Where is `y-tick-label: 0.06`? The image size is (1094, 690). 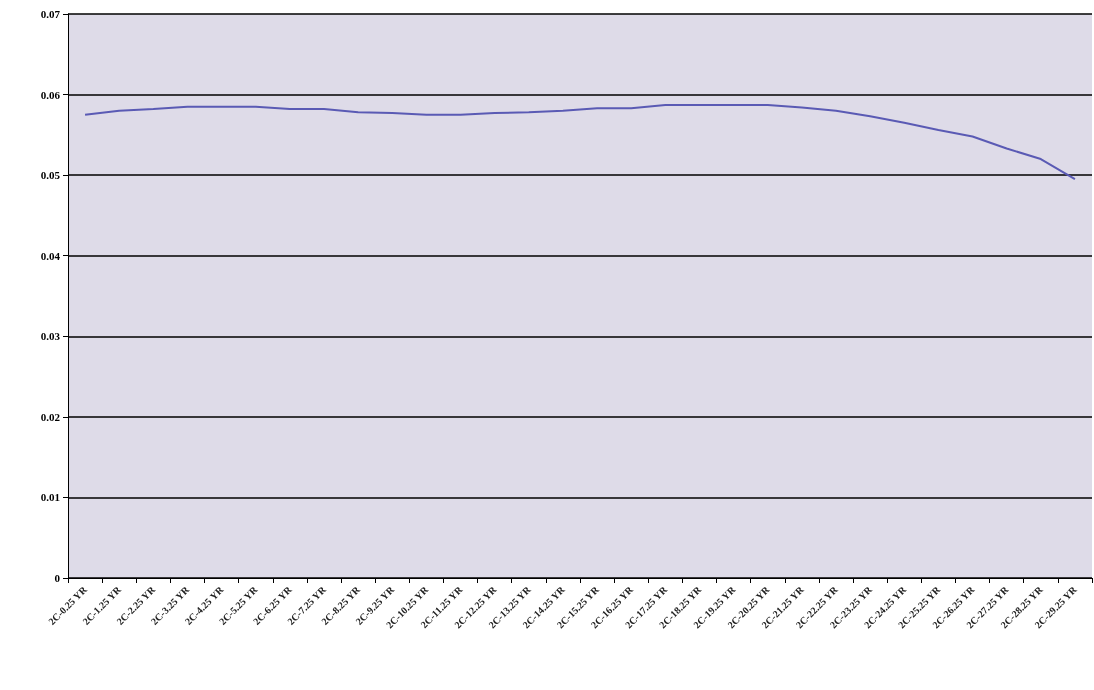
y-tick-label: 0.06 is located at coordinates (50, 94).